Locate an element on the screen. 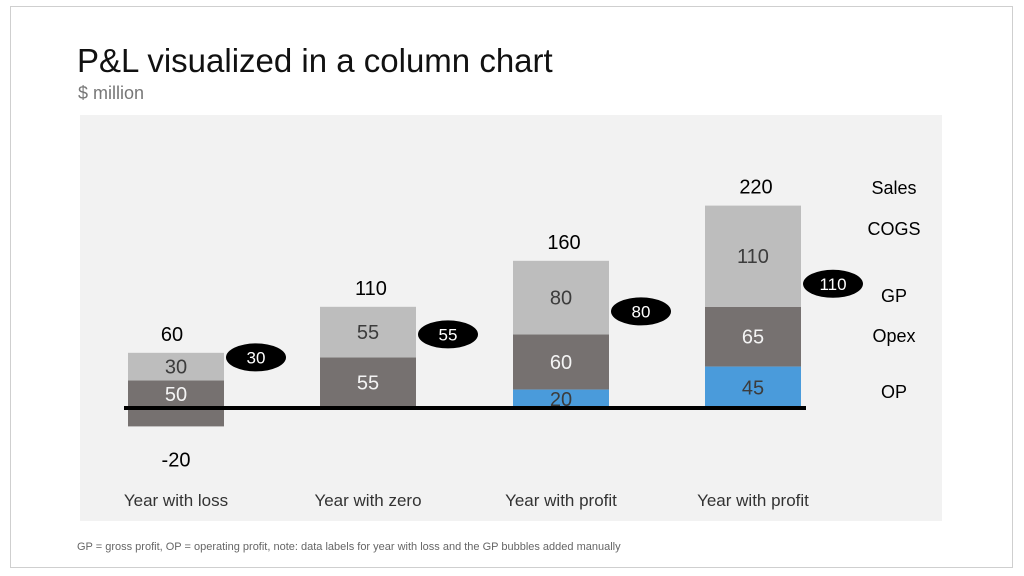 Image resolution: width=1024 pixels, height=576 pixels. sales-total-label: 60 is located at coordinates (172, 335).